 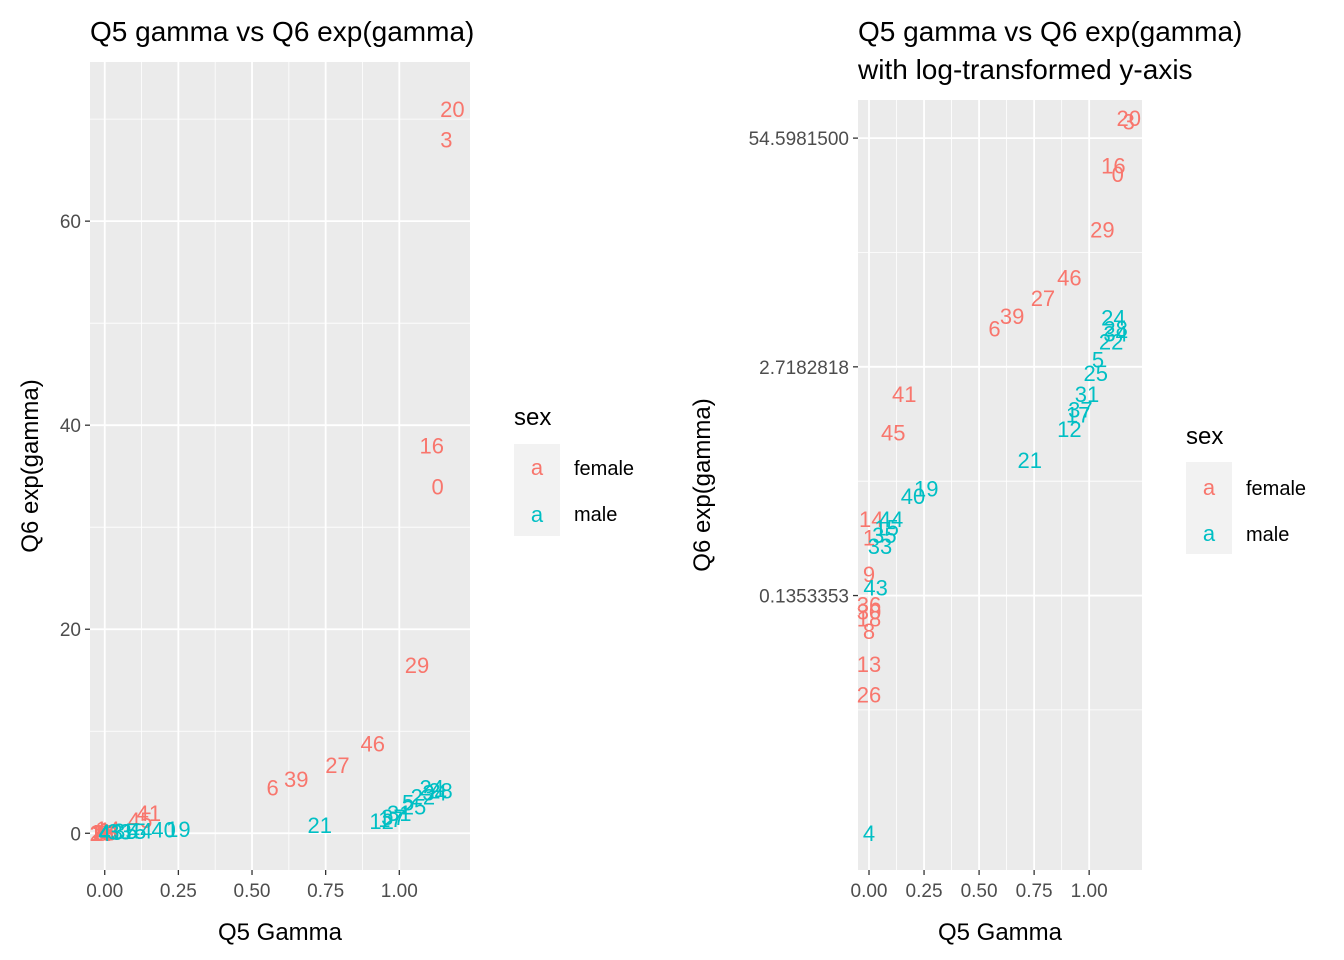 What do you see at coordinates (70, 426) in the screenshot?
I see `y-tick-label: 40` at bounding box center [70, 426].